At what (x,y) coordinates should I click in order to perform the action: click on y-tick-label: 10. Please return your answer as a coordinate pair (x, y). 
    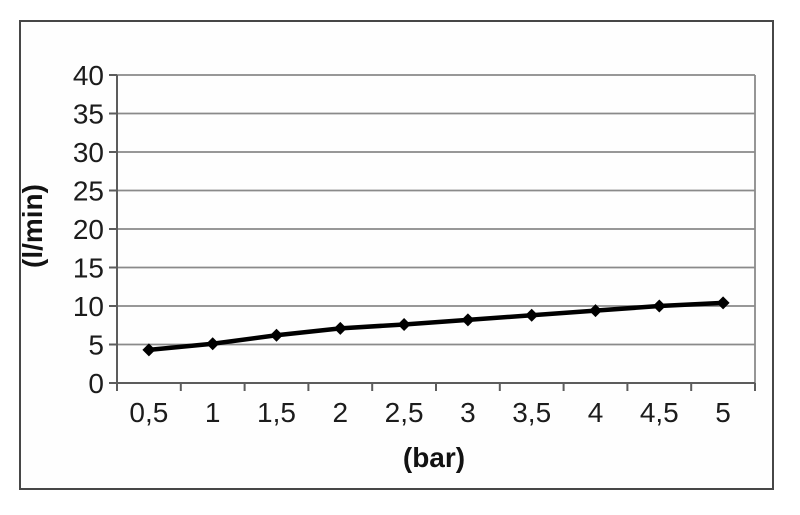
    Looking at the image, I should click on (88, 306).